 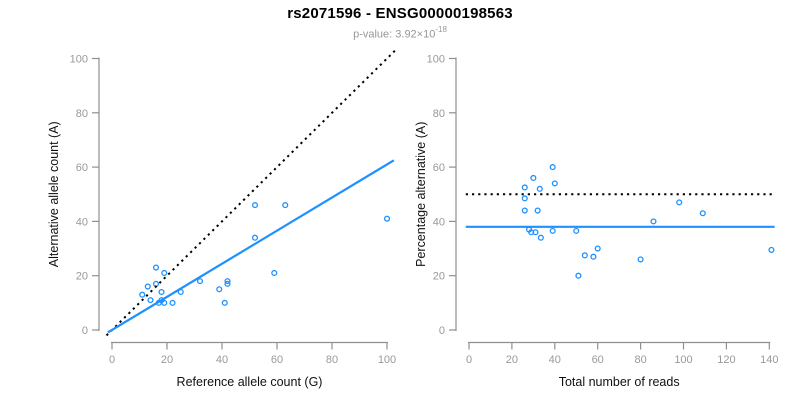 I want to click on p-value-subtitle: p-value: 3.92×10-18, so click(x=400, y=33).